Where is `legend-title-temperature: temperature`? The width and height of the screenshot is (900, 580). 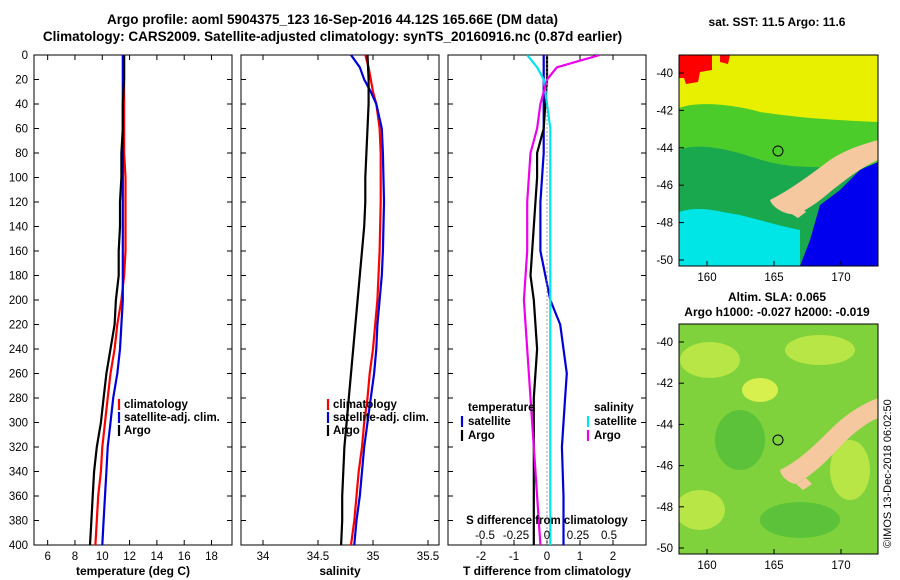
legend-title-temperature: temperature is located at coordinates (501, 408).